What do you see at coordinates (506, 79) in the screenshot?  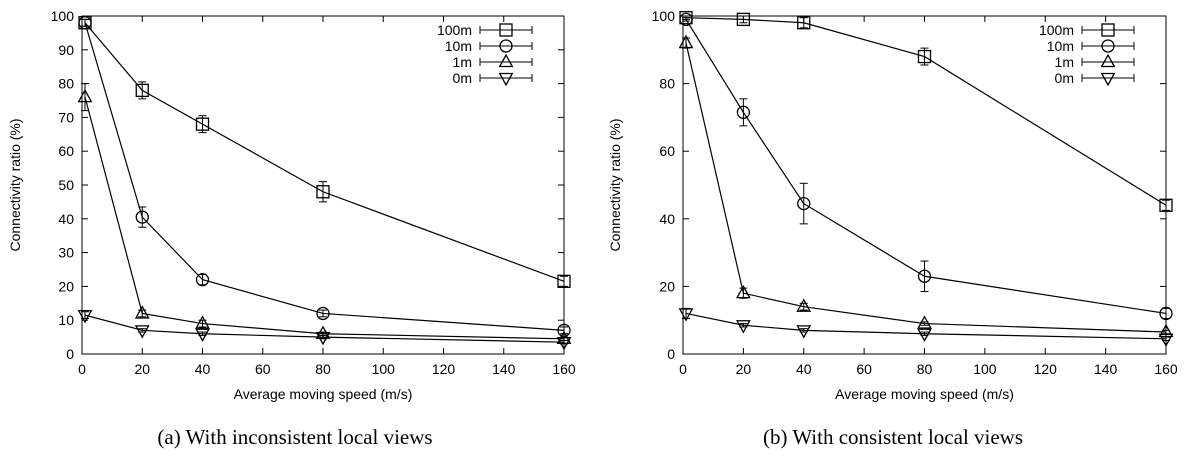 I see `legend-marker-0m` at bounding box center [506, 79].